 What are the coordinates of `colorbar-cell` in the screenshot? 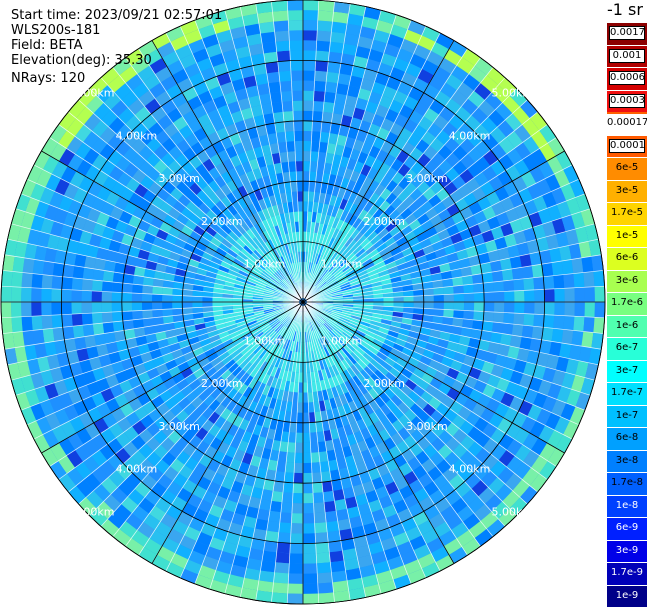 It's located at (627, 258).